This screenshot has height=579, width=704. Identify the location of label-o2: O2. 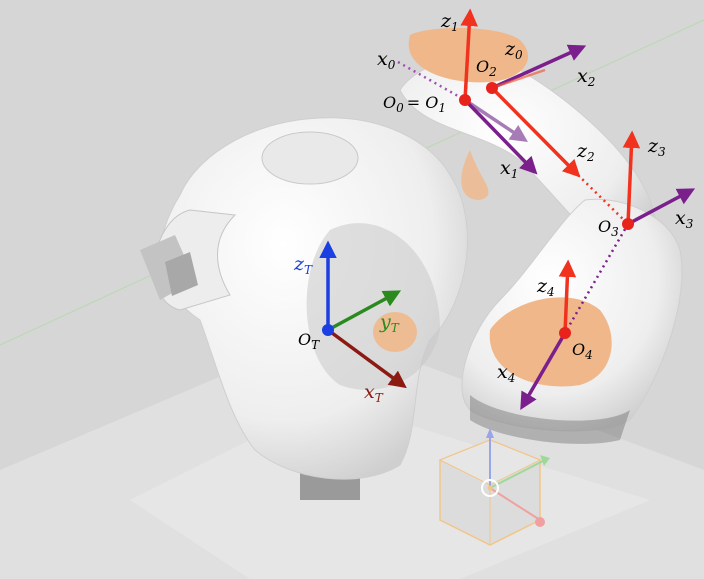
(486, 68).